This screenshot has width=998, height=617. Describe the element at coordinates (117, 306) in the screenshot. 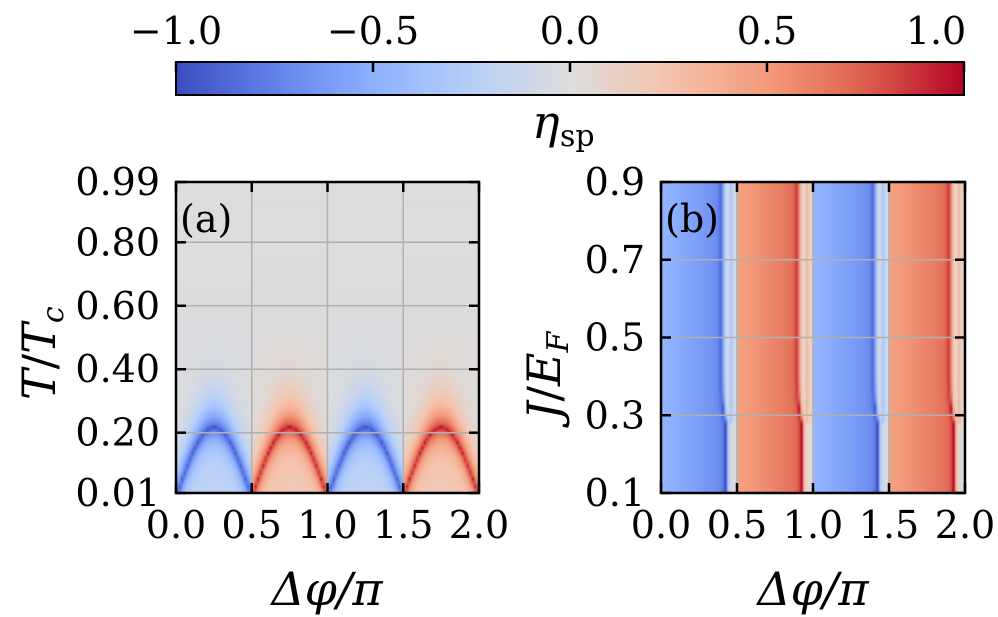

I see `panel-a-y-tick-label: 0.60` at that location.